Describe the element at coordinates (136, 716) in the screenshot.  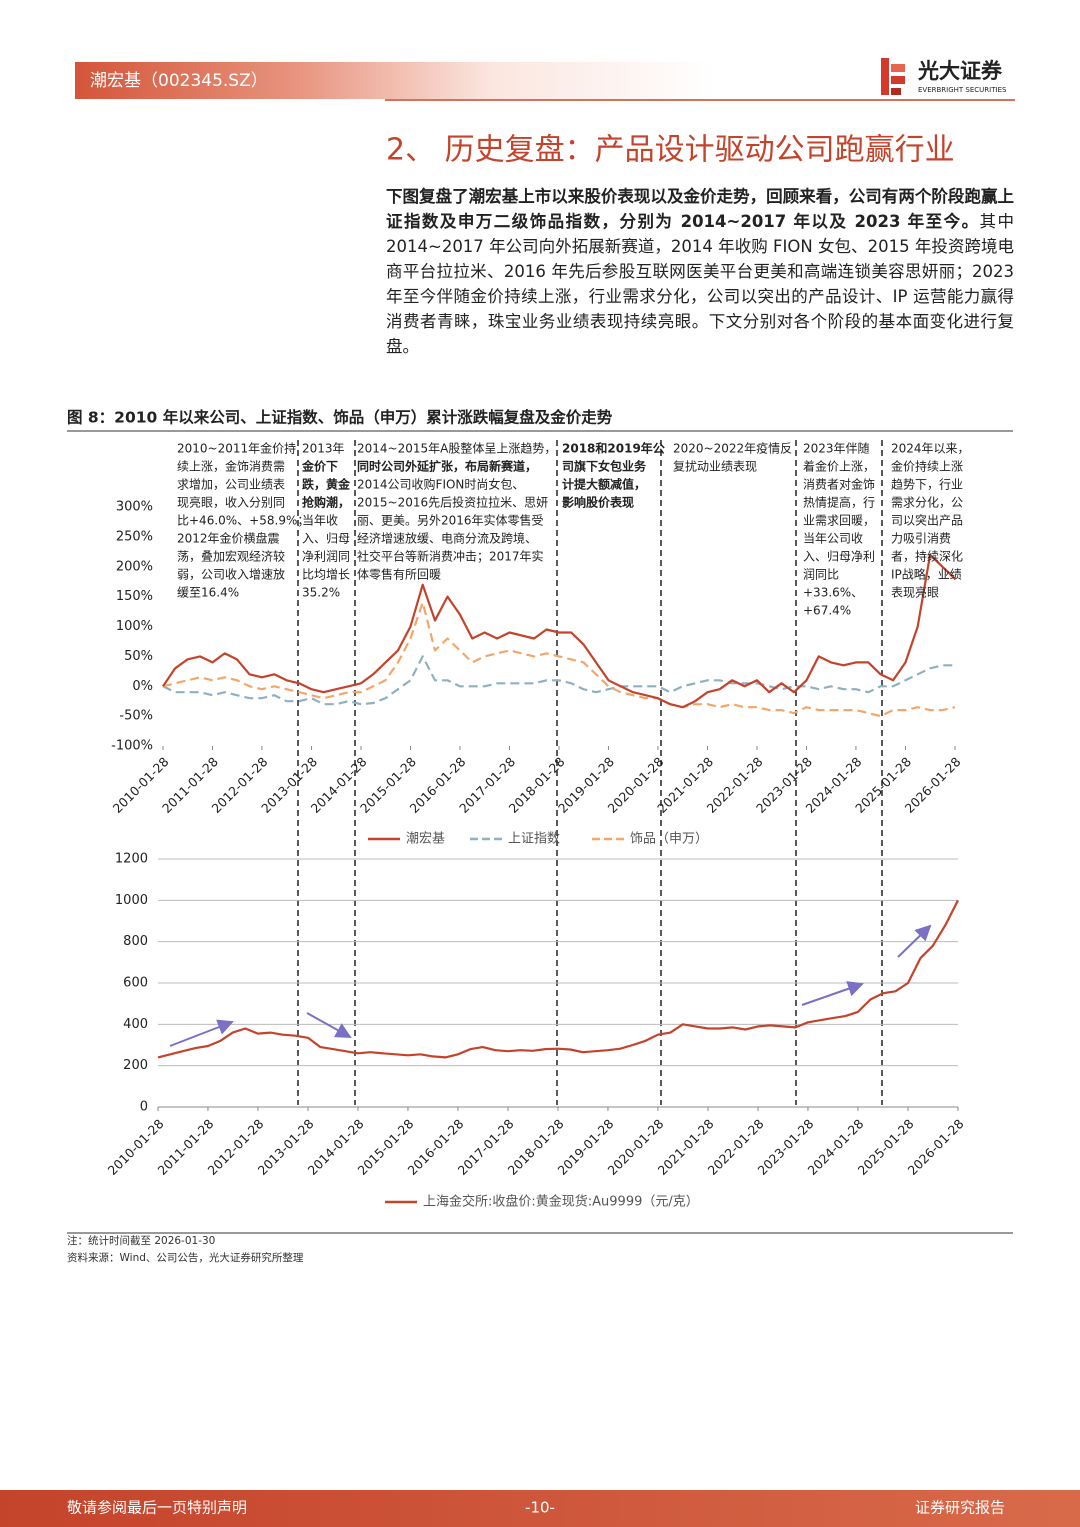
I see `y-tick-label: -50%` at that location.